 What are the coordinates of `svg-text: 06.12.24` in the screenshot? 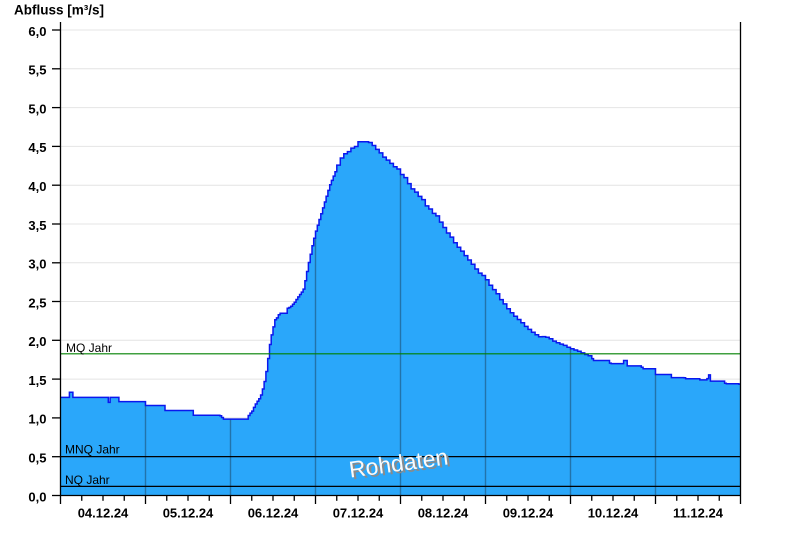 It's located at (273, 512).